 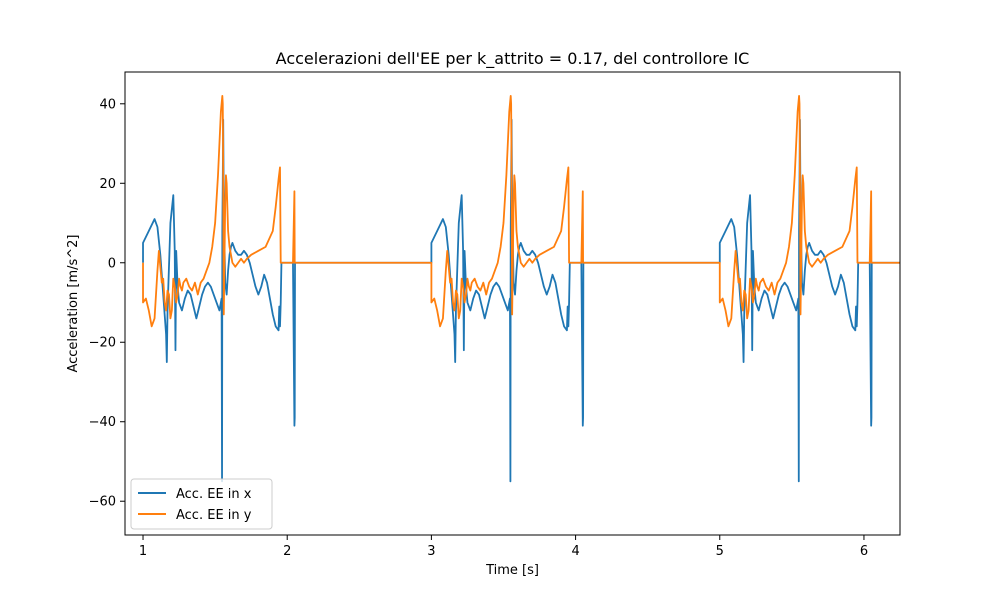 I want to click on legend: Acc. EE in x Acc. EE in y, so click(x=201, y=504).